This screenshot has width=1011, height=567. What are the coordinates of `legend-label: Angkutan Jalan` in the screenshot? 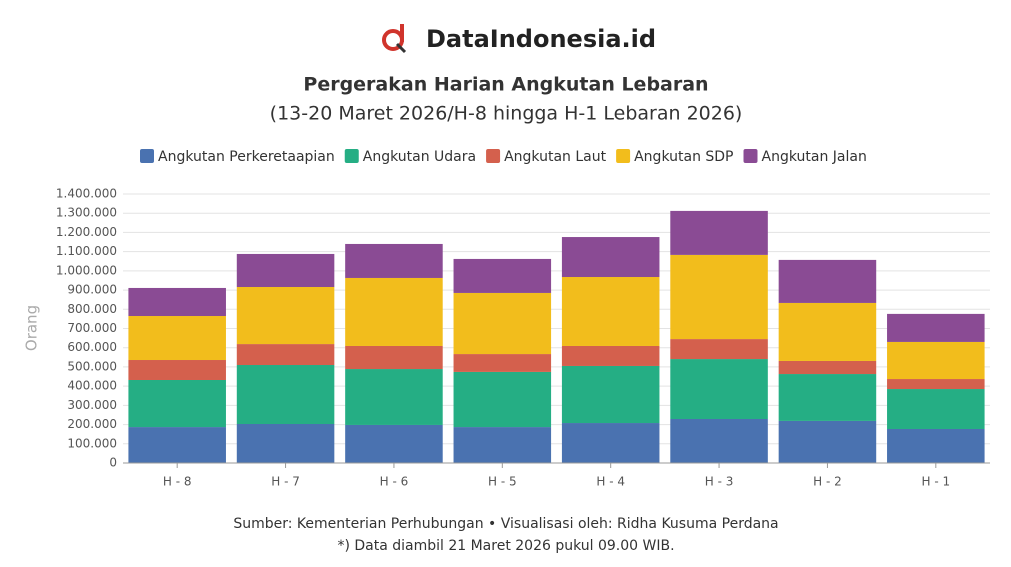 It's located at (814, 157).